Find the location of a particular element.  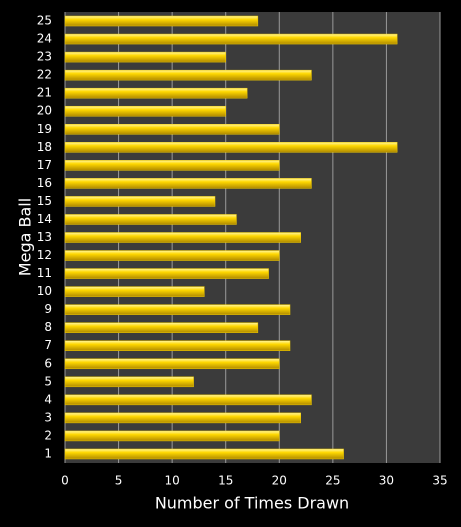

x-tick-label: 0 is located at coordinates (65, 481).